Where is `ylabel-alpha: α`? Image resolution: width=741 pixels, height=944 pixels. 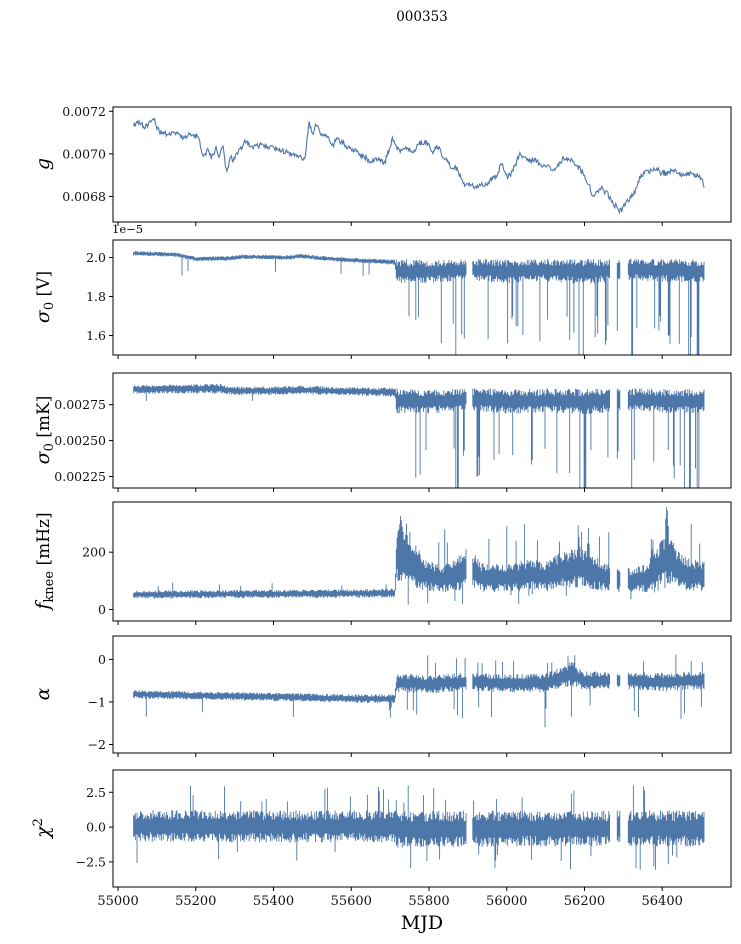
ylabel-alpha: α is located at coordinates (44, 694).